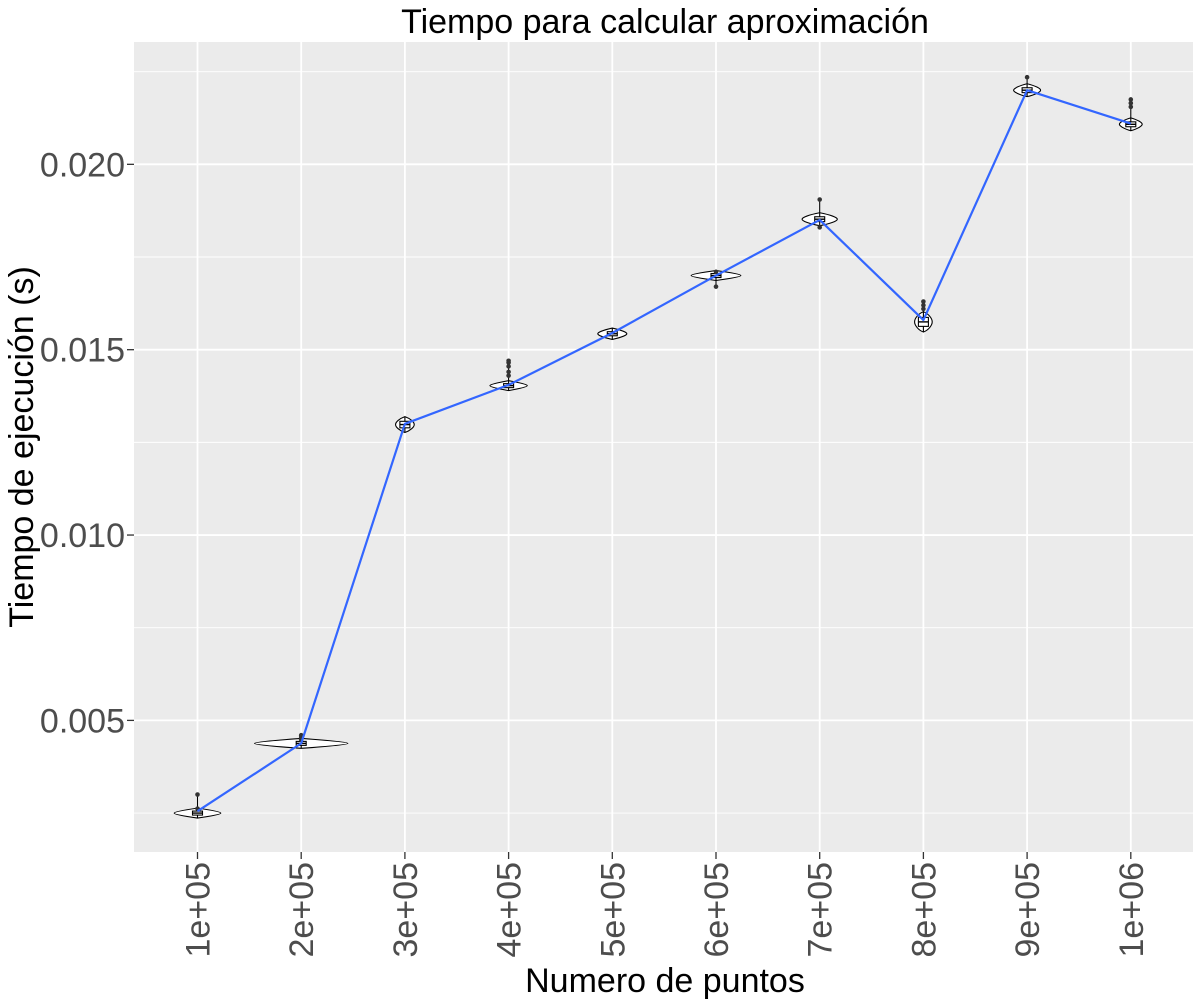  What do you see at coordinates (510, 910) in the screenshot?
I see `x-tick-label: 4e+05` at bounding box center [510, 910].